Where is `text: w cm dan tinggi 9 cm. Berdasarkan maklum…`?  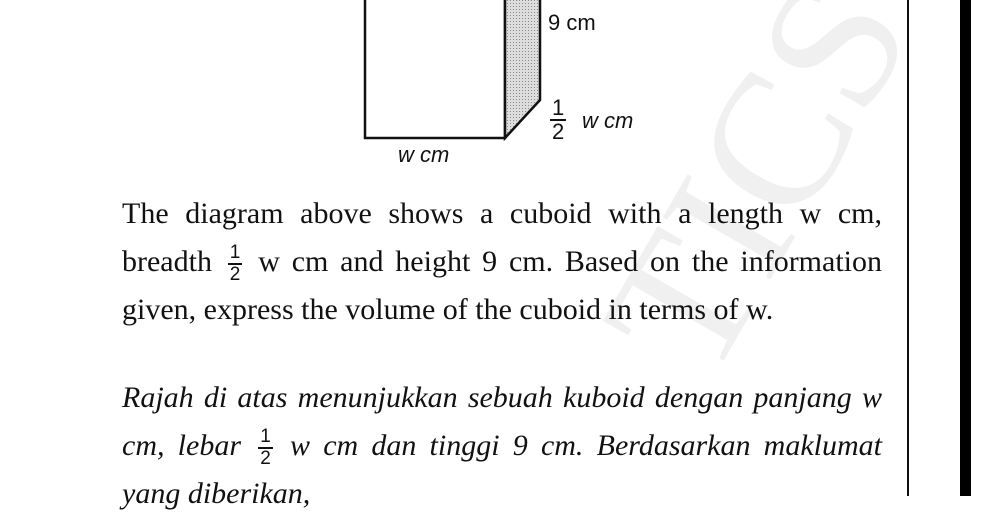 text: w cm dan tinggi 9 cm. Berdasarkan maklum… is located at coordinates (502, 469).